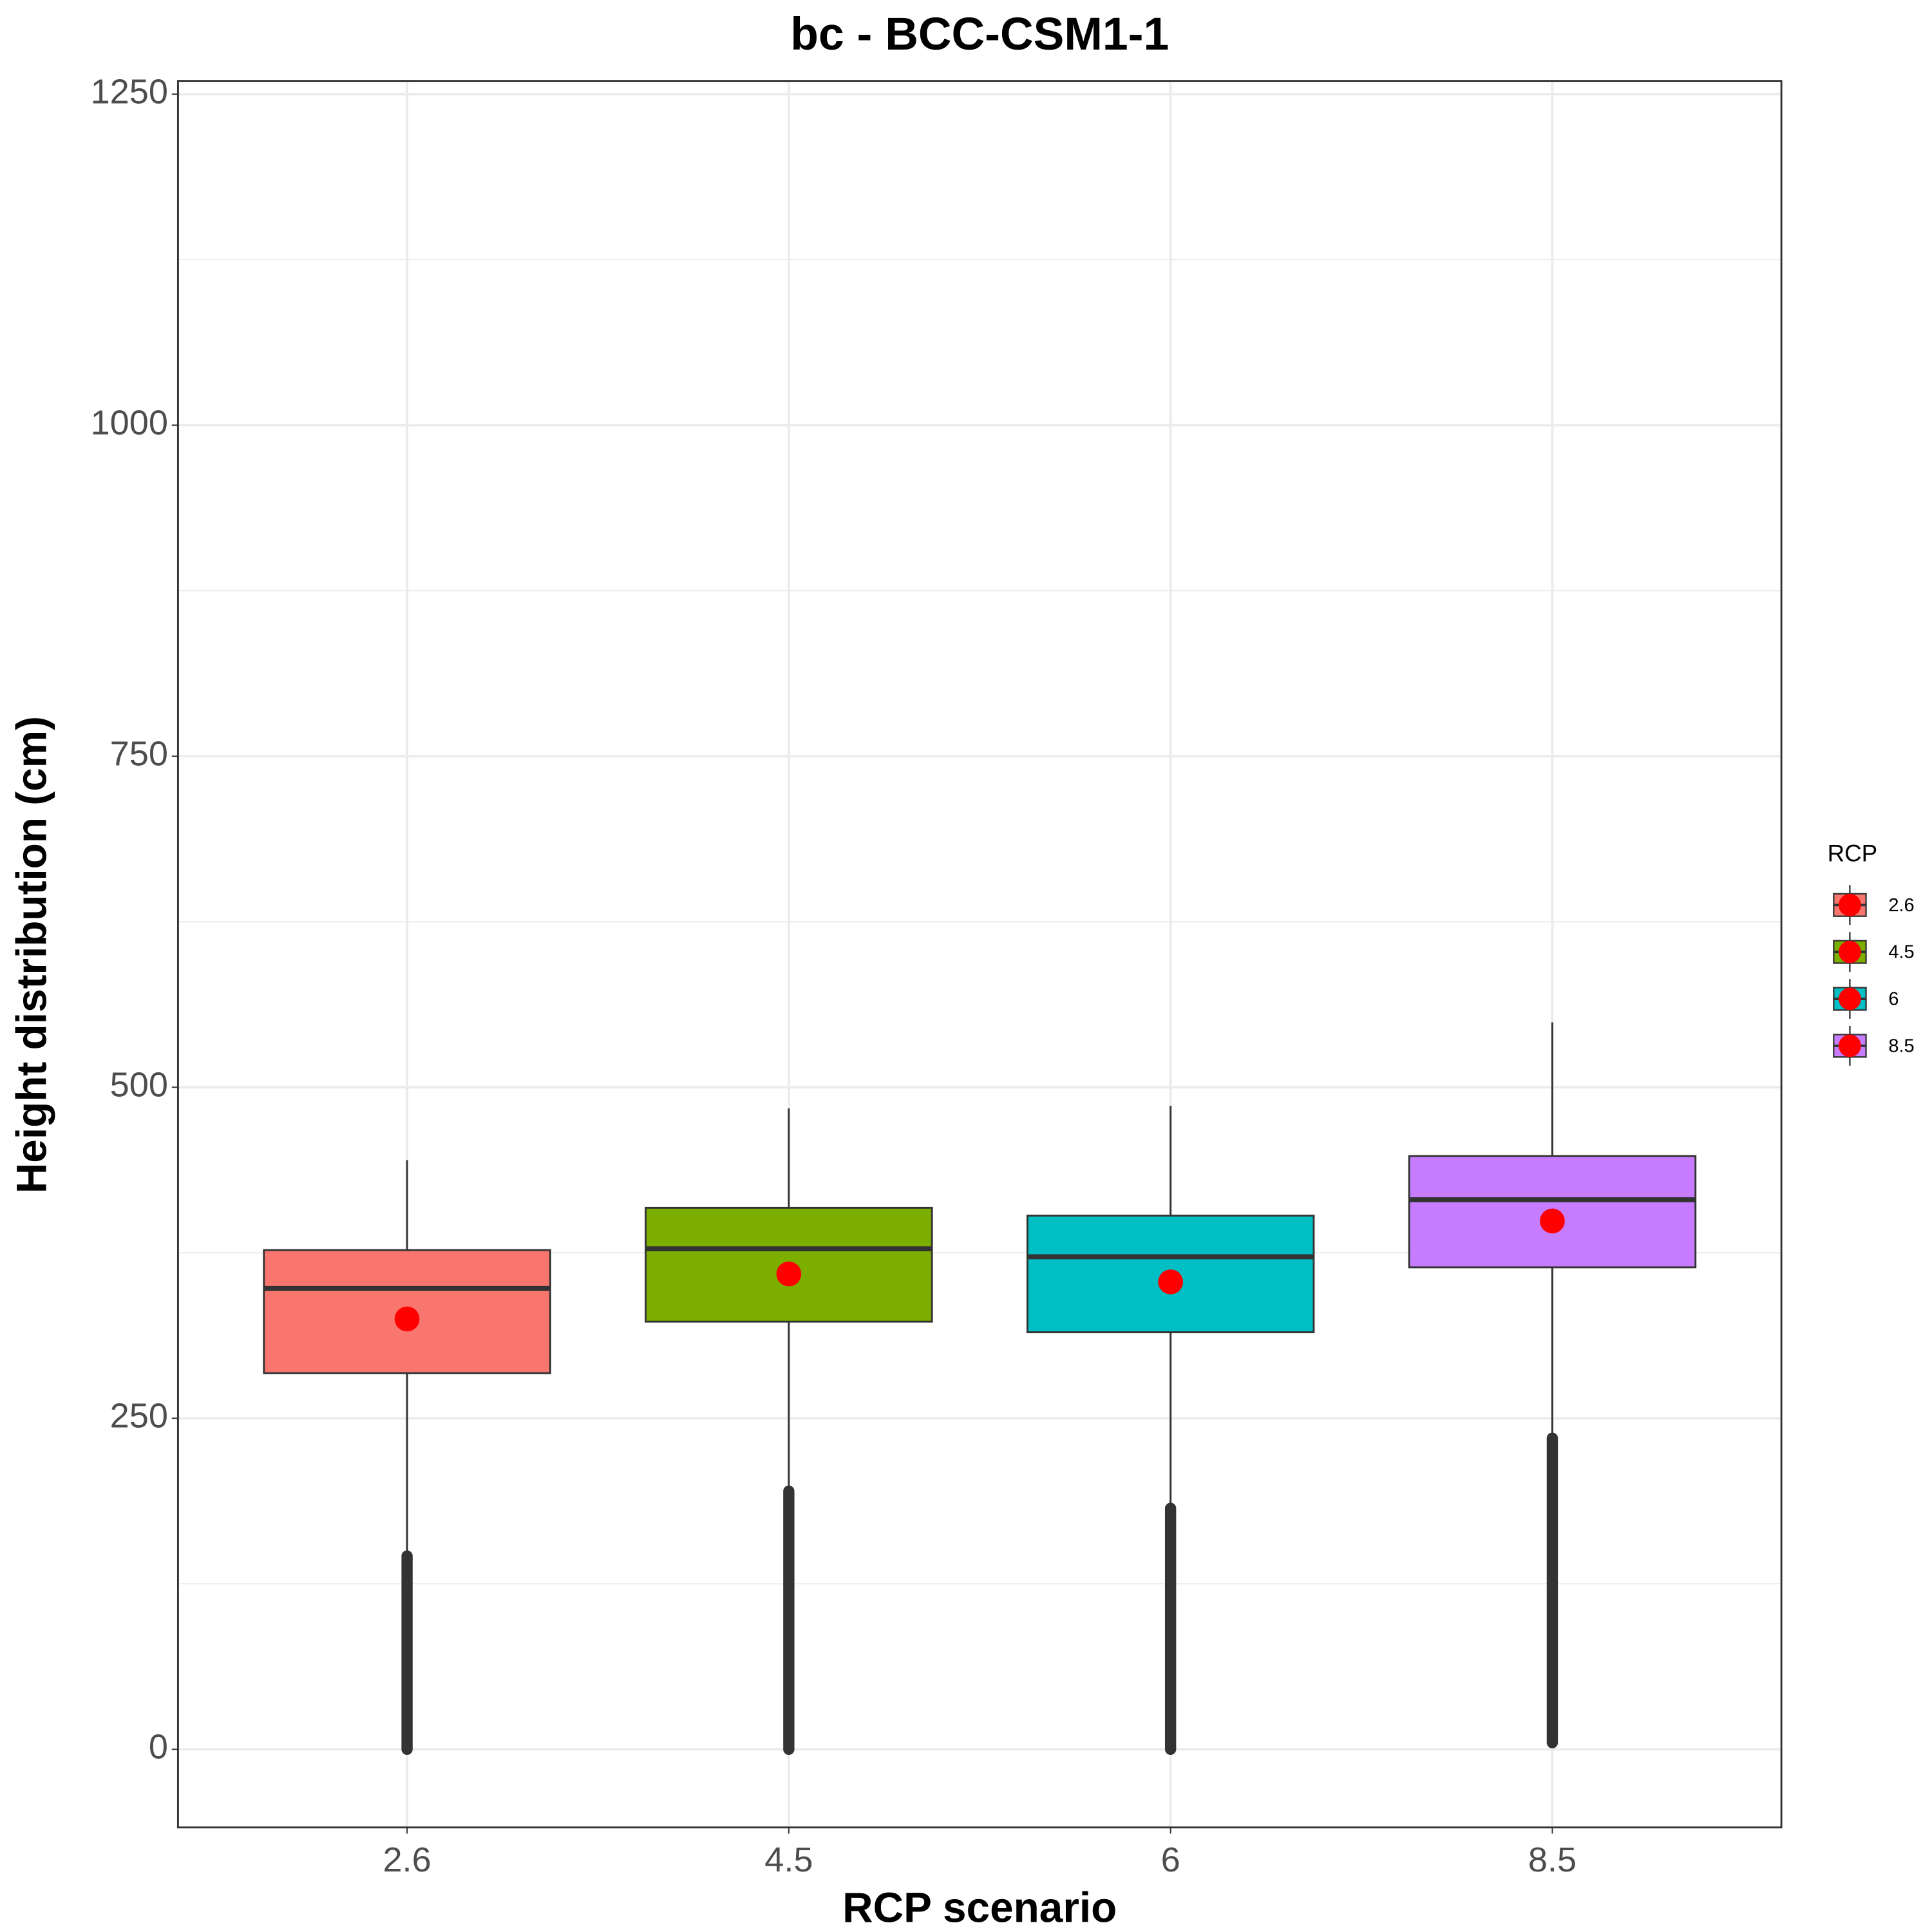  Describe the element at coordinates (979, 1907) in the screenshot. I see `x-axis-title: RCP scenario` at that location.